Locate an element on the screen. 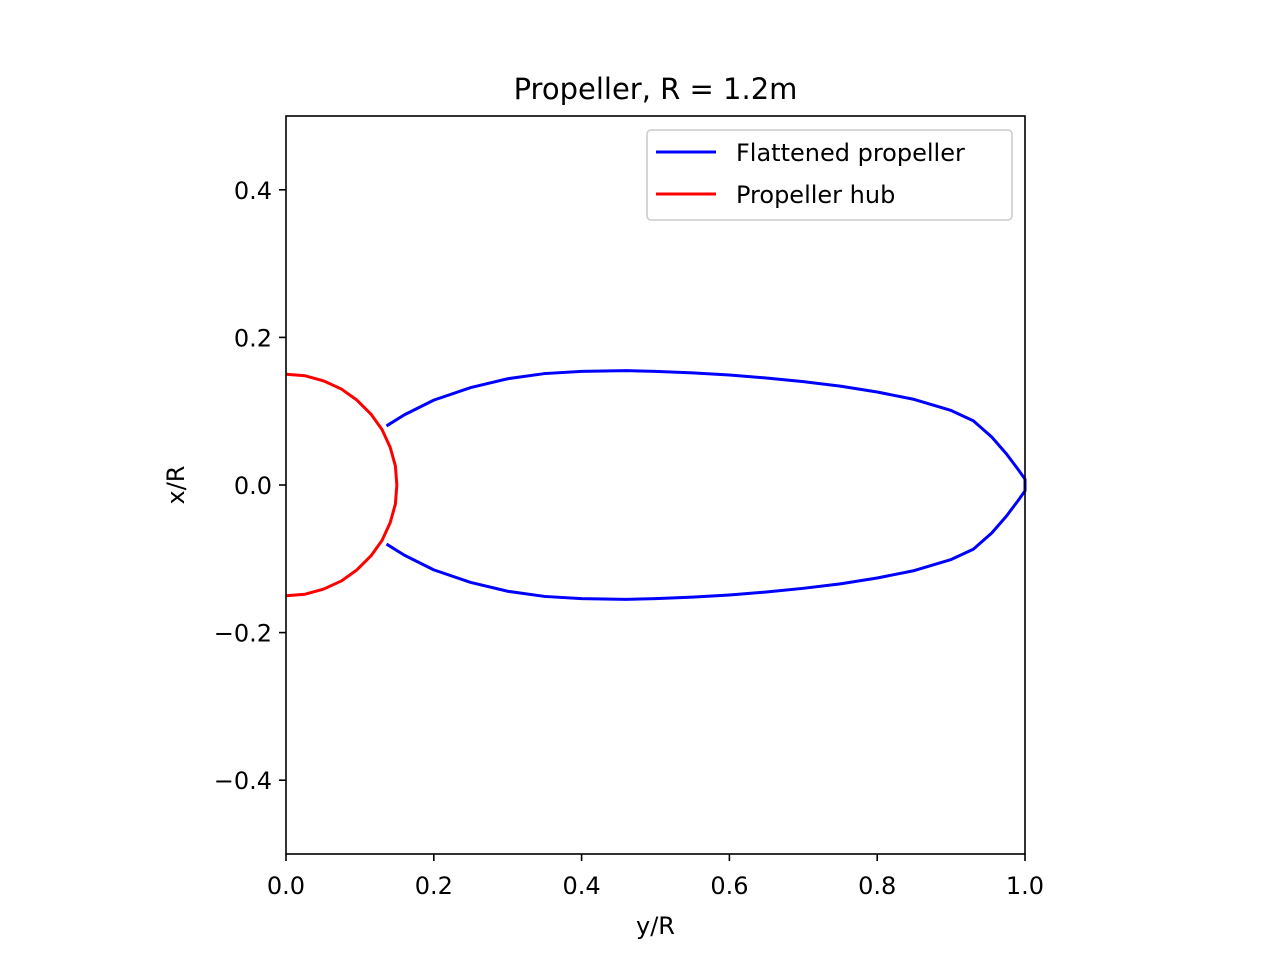 This screenshot has height=960, width=1280. x-tick-label: 0.2 is located at coordinates (434, 886).